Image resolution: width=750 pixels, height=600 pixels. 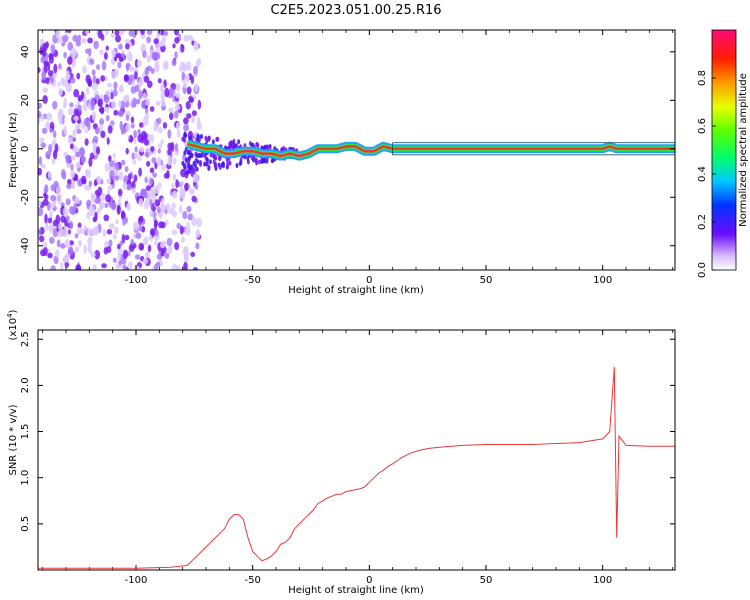 I want to click on spectrogram-ytick-label: 0, so click(x=25, y=149).